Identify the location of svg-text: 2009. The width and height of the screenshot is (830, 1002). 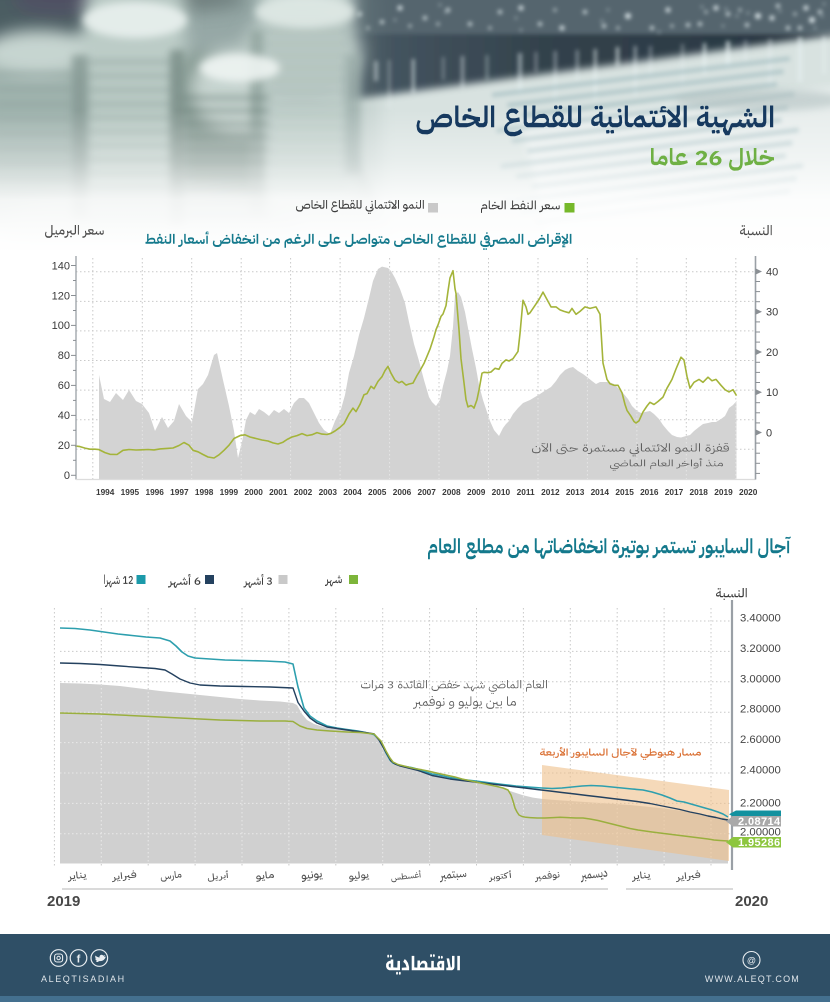
(476, 492).